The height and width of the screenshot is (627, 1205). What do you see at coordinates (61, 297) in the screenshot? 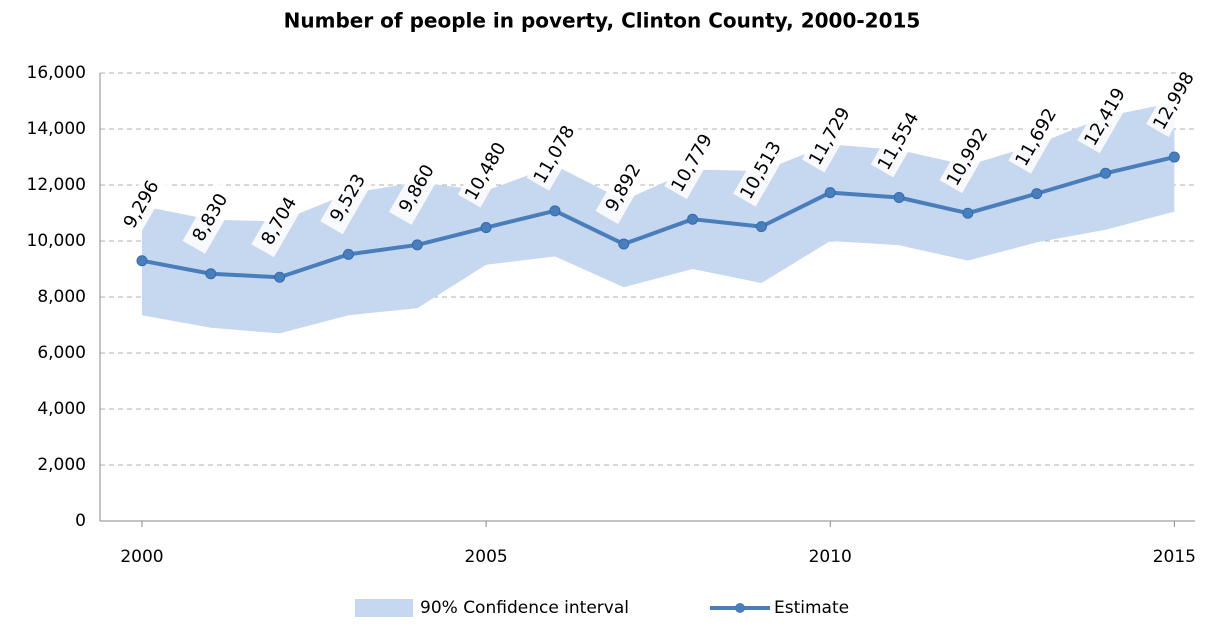
I see `y-tick-label: 8,000` at bounding box center [61, 297].